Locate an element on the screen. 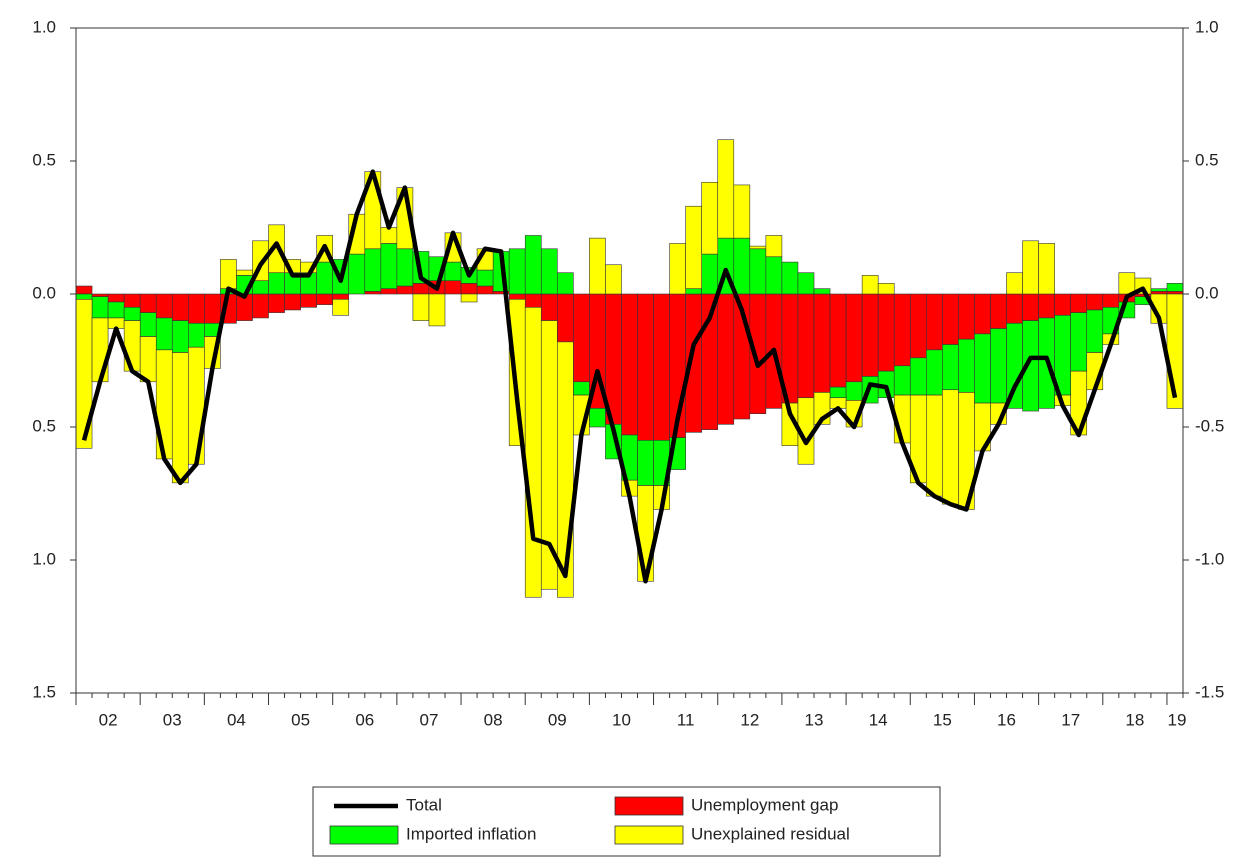  x-tick-label: 14 is located at coordinates (878, 719).